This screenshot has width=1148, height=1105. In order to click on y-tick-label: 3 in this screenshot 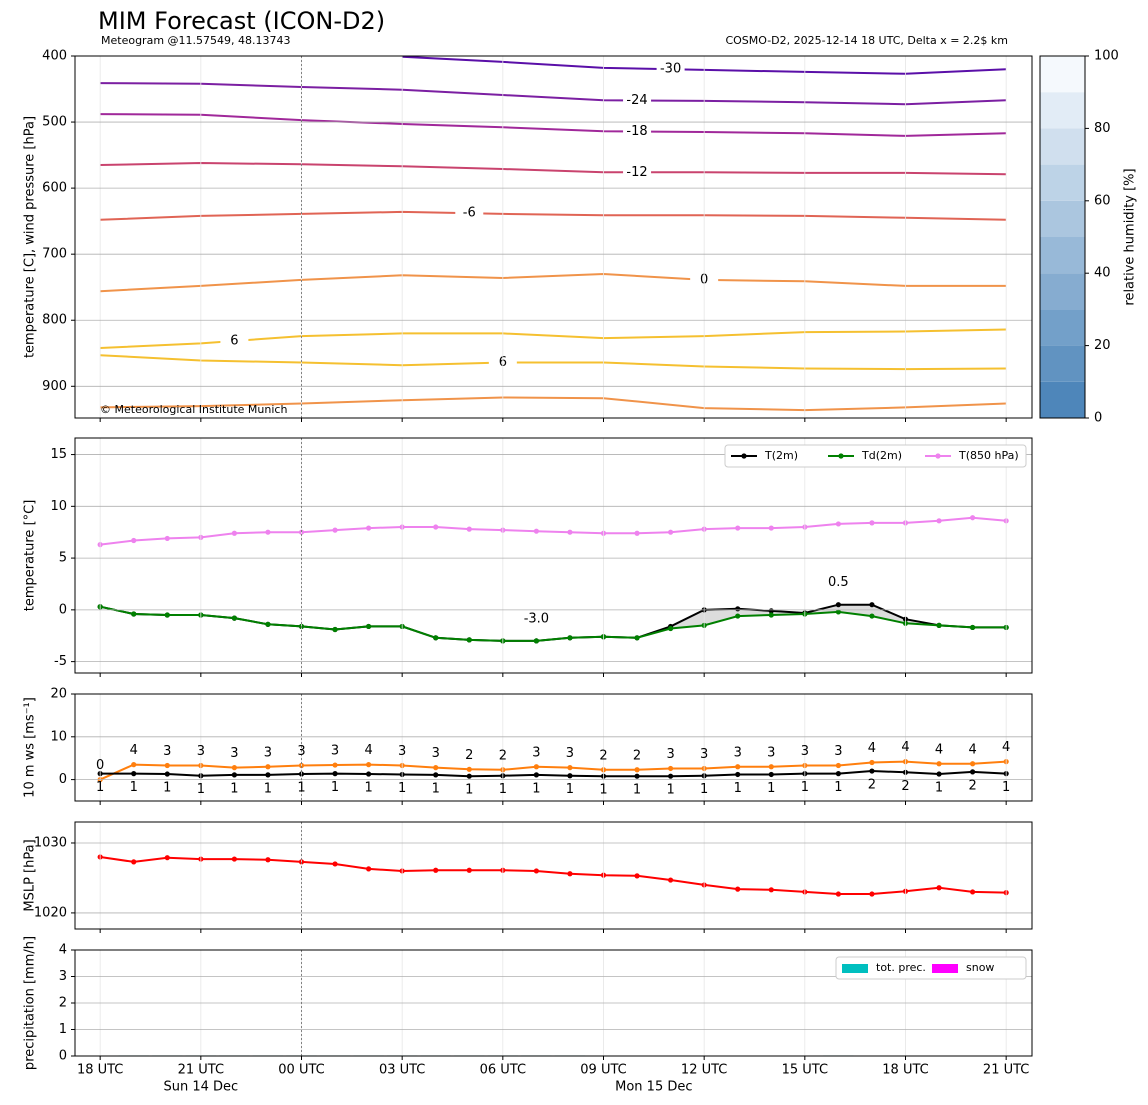, I will do `click(63, 976)`.